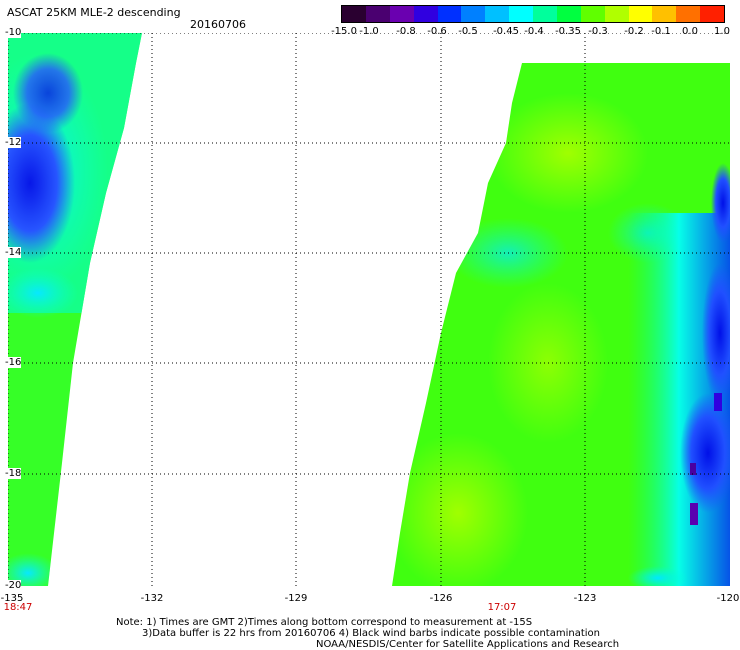 This screenshot has height=650, width=740. What do you see at coordinates (12, 598) in the screenshot?
I see `lon-label: -135` at bounding box center [12, 598].